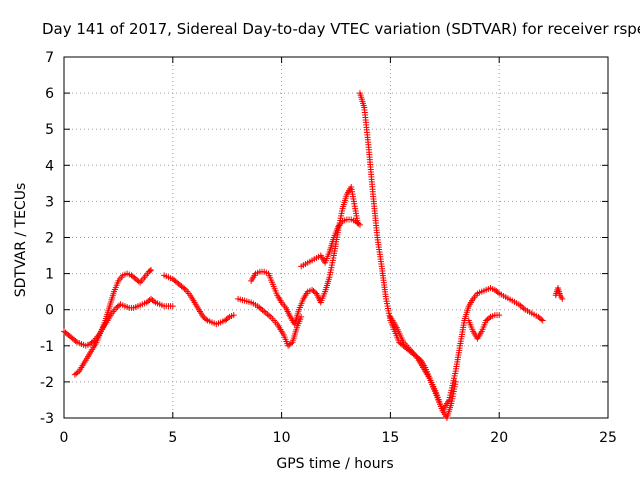 The width and height of the screenshot is (640, 480). I want to click on x-tick-label: 10, so click(282, 438).